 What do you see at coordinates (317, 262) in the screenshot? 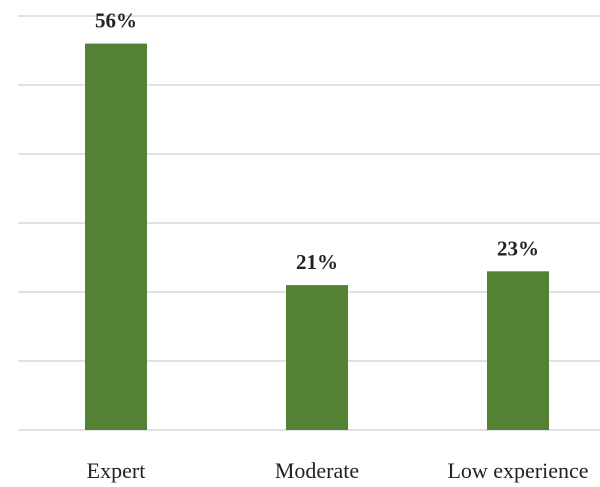
I see `data-label-moderate: 21%` at bounding box center [317, 262].